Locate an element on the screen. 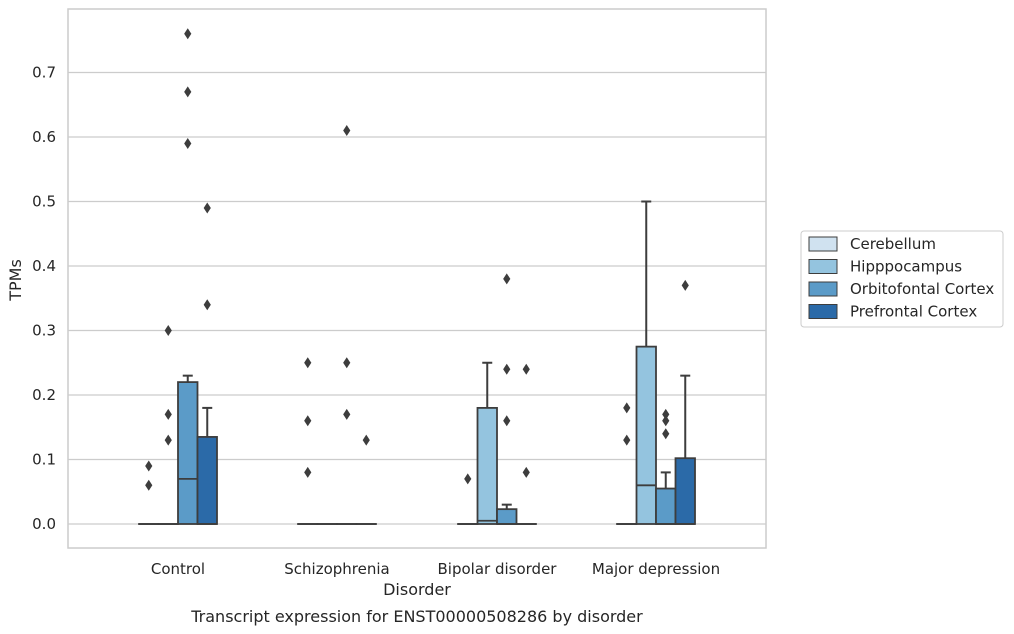 The image size is (1014, 634). y-tick-label: 0.3 is located at coordinates (44, 331).